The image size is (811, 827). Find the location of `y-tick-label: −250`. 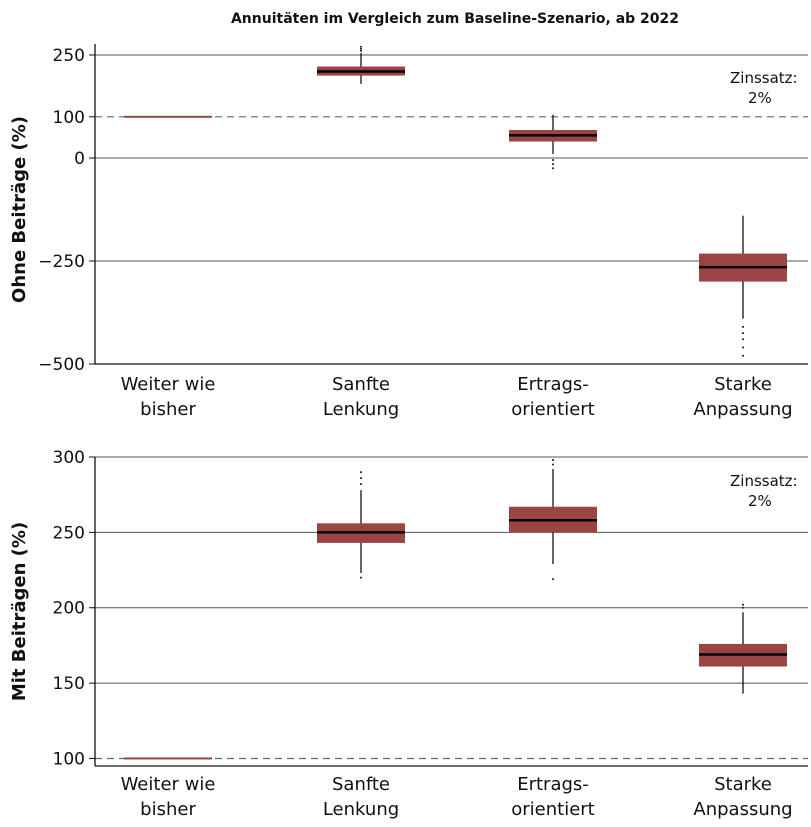

y-tick-label: −250 is located at coordinates (61, 262).